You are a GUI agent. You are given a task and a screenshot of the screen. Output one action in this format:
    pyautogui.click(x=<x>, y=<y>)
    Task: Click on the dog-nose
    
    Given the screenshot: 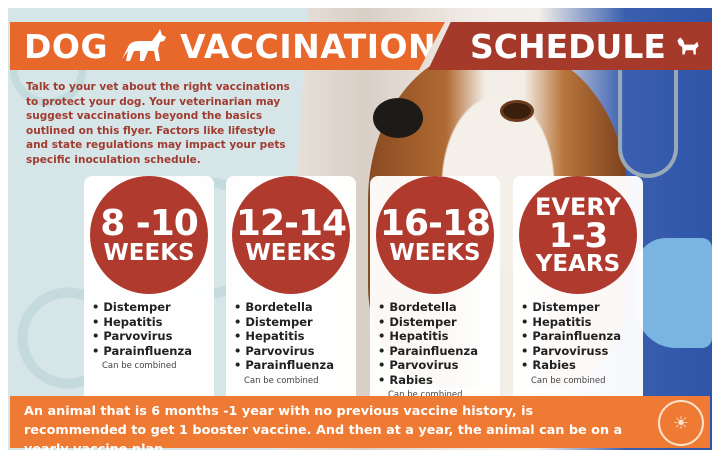 What is the action you would take?
    pyautogui.click(x=398, y=118)
    